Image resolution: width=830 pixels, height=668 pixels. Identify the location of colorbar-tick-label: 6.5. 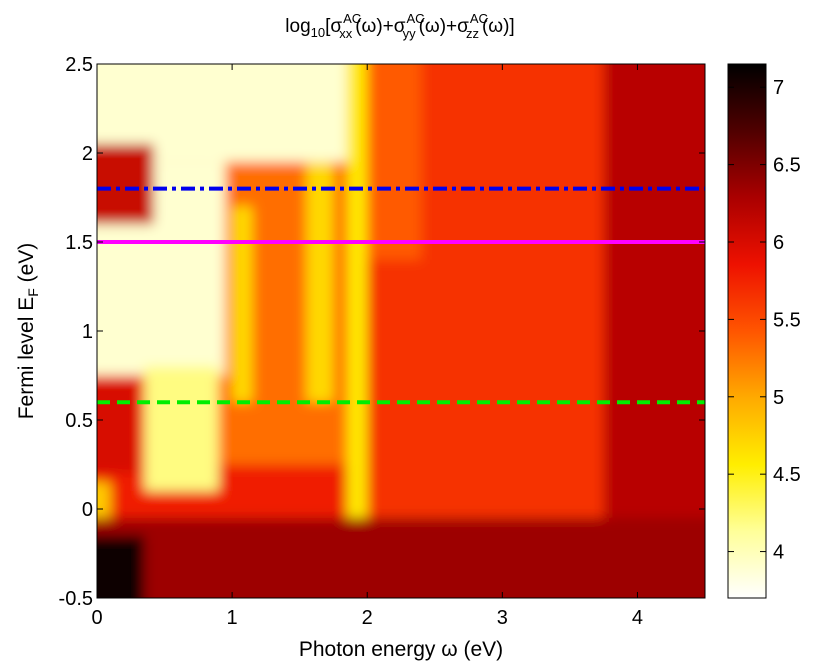
(787, 166).